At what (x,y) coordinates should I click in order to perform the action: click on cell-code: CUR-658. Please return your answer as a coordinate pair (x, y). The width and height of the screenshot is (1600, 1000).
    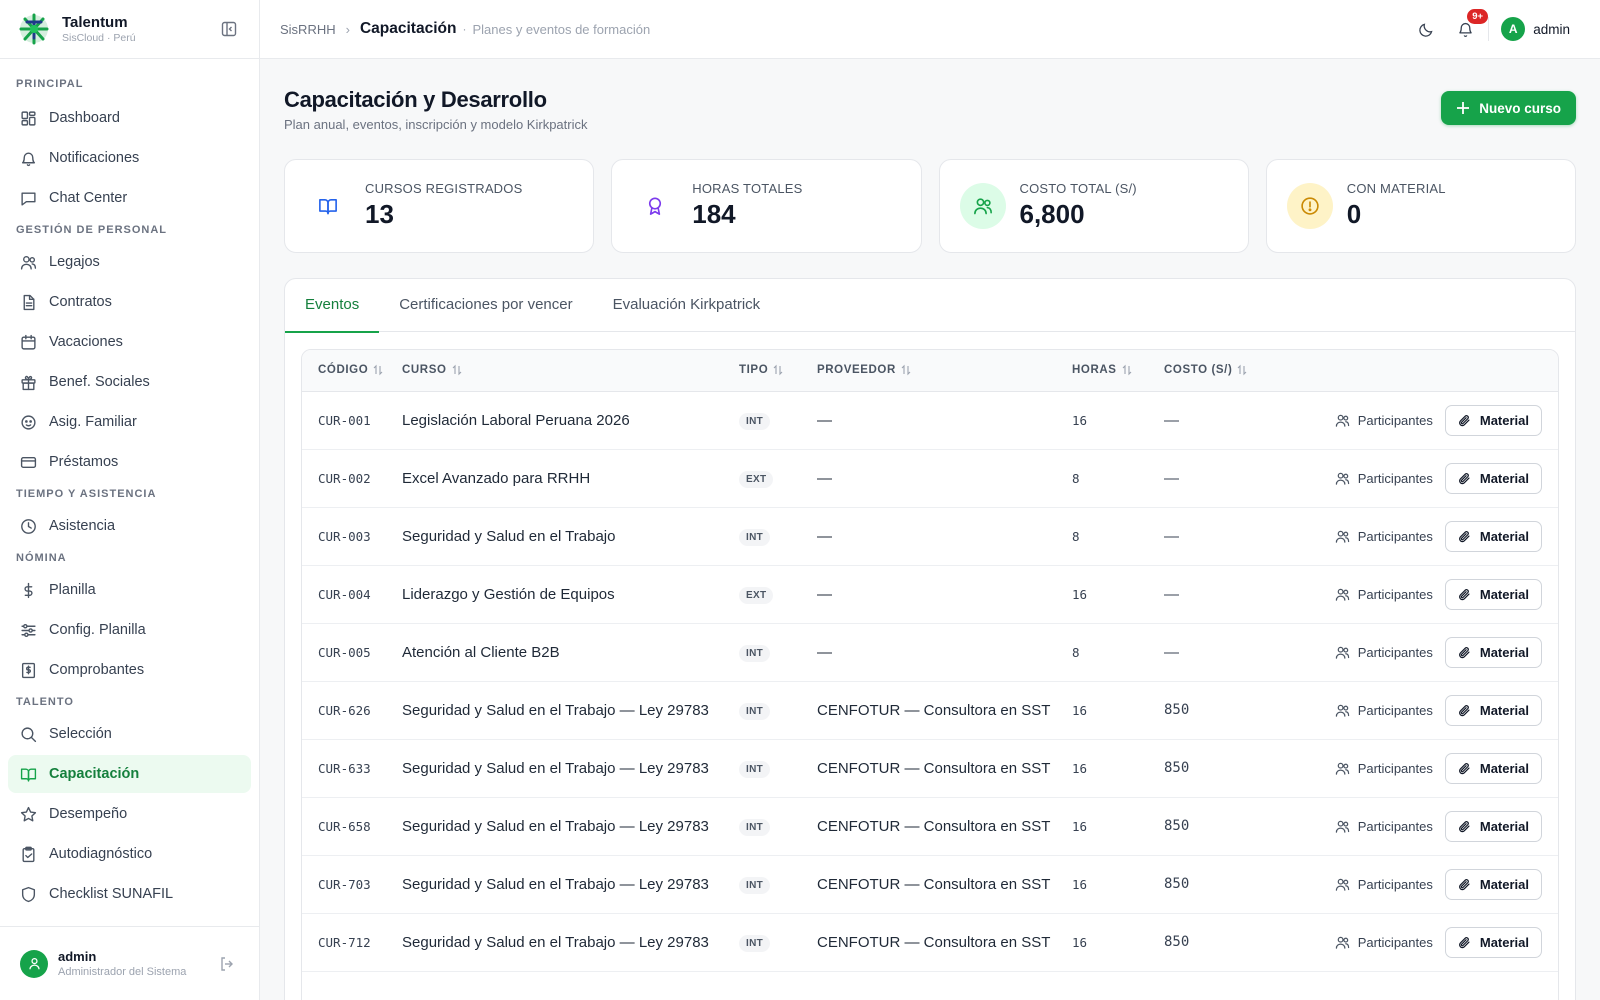
    Looking at the image, I should click on (352, 826).